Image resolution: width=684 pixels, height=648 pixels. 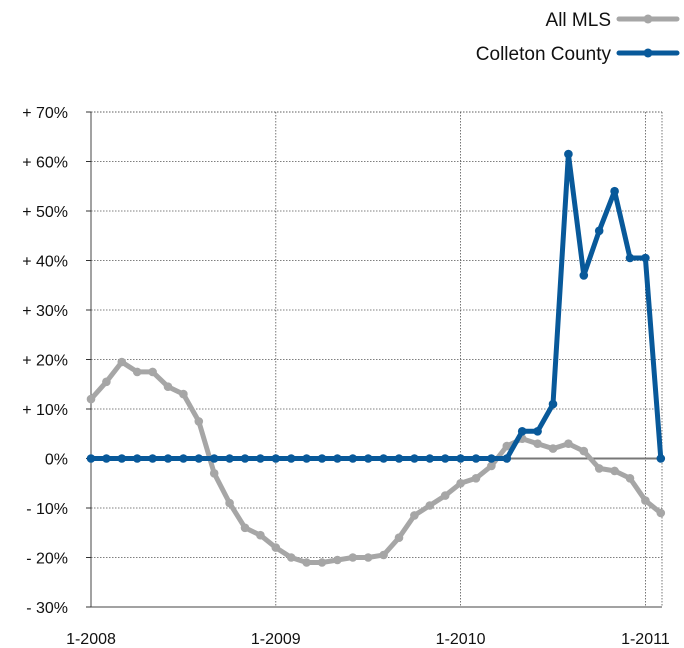 What do you see at coordinates (45, 410) in the screenshot?
I see `y-tick-label: + 10%` at bounding box center [45, 410].